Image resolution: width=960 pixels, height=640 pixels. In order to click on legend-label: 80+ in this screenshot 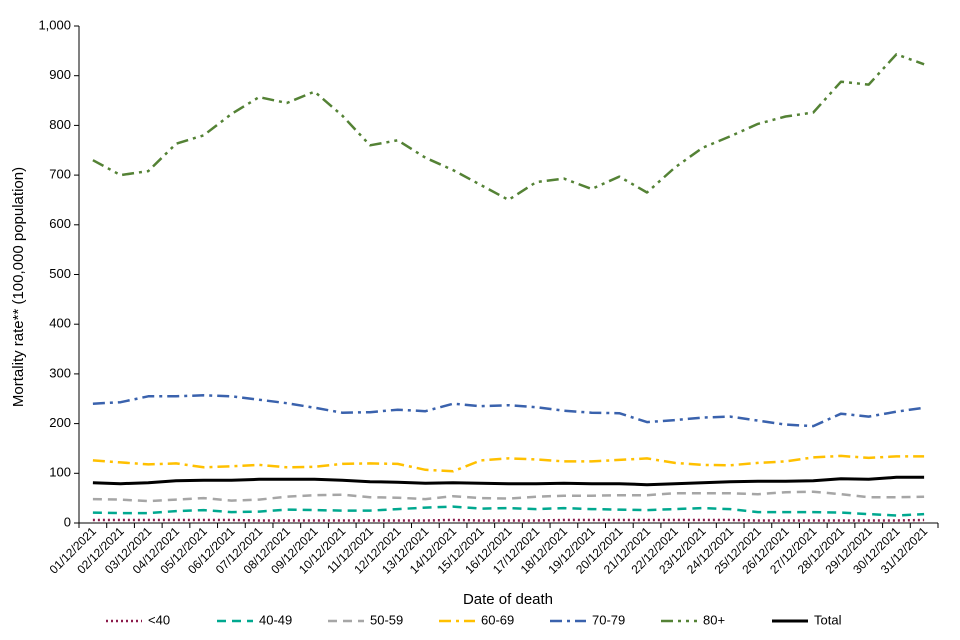, I will do `click(714, 619)`.